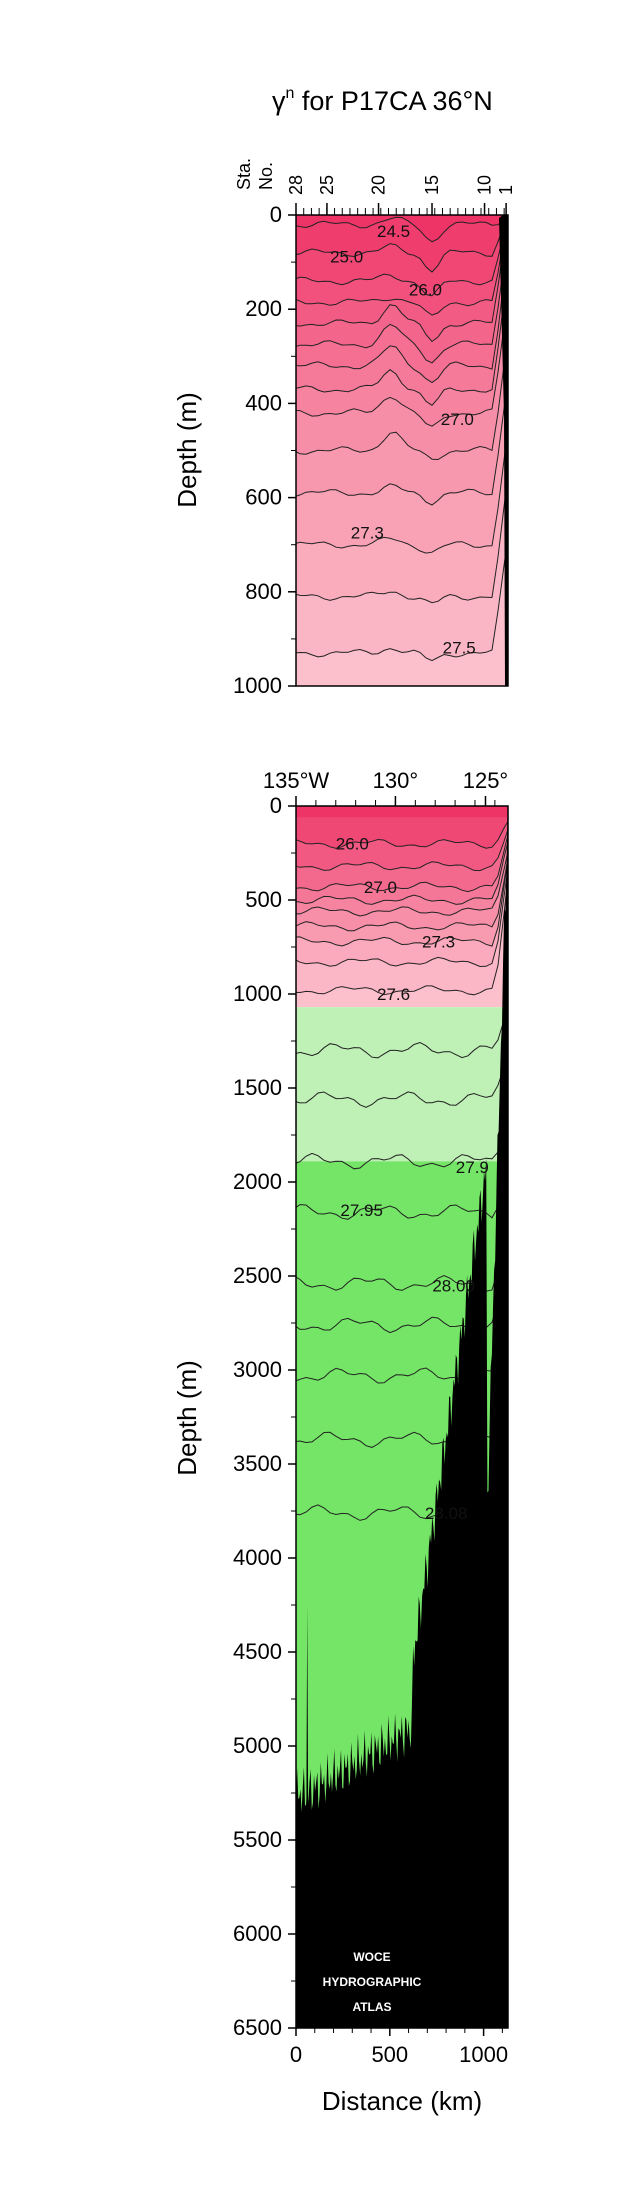 This screenshot has width=617, height=2194. What do you see at coordinates (472, 1167) in the screenshot?
I see `lower-contour-label: 27.9` at bounding box center [472, 1167].